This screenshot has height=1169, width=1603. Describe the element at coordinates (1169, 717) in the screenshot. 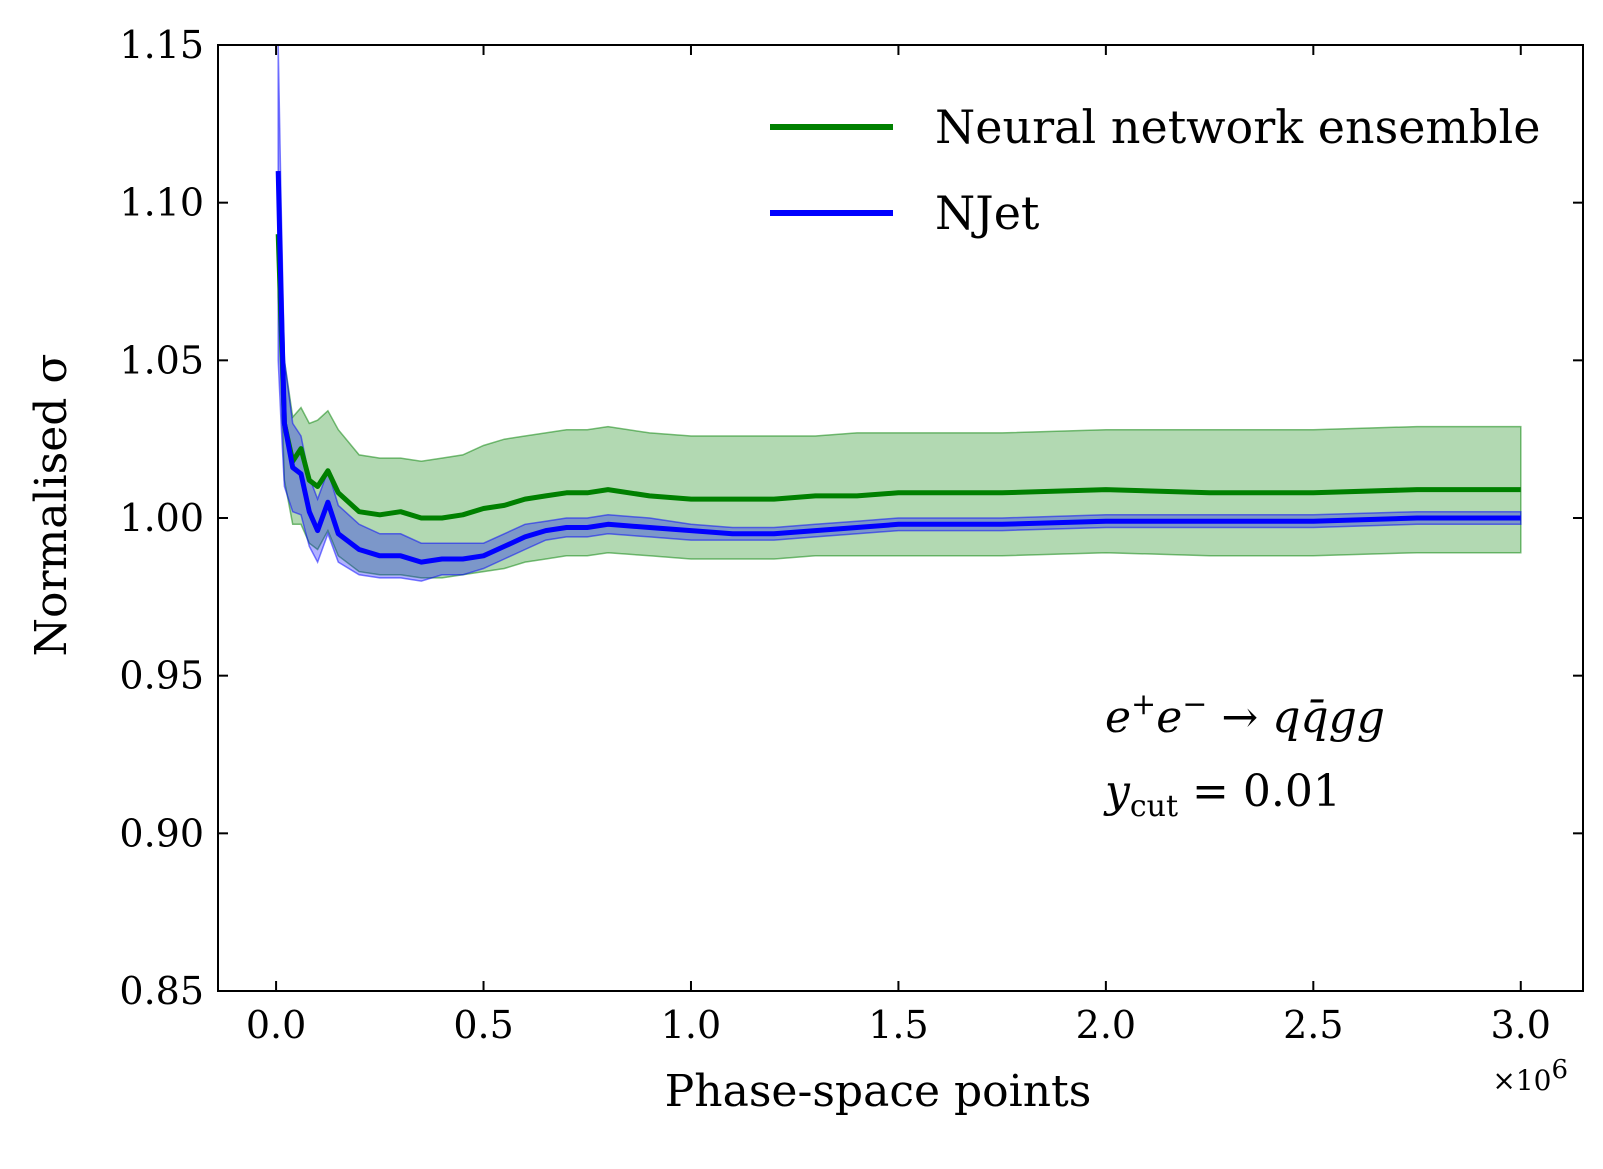

I see `process-e2: e` at that location.